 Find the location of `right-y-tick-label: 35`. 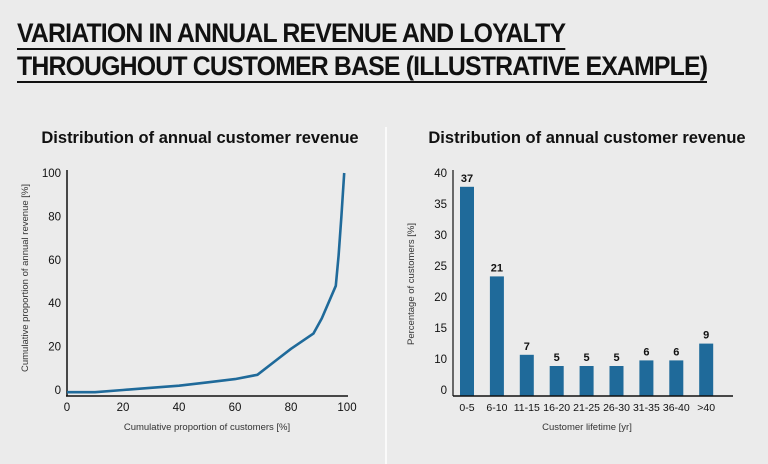

right-y-tick-label: 35 is located at coordinates (440, 205).